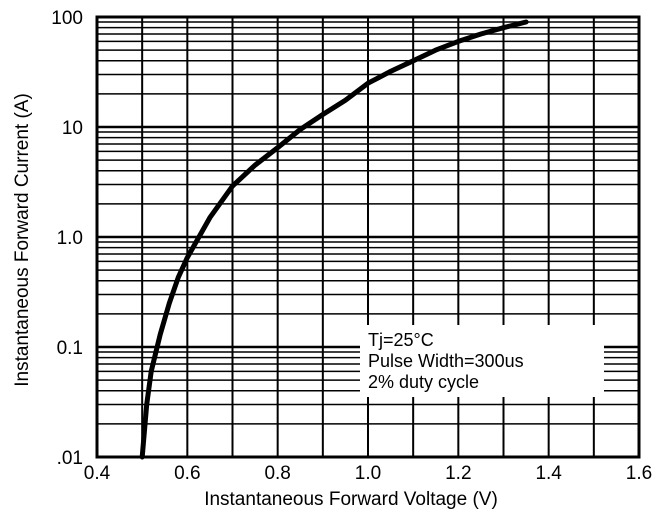 The width and height of the screenshot is (658, 515). I want to click on x-tick-label: 1.4, so click(548, 473).